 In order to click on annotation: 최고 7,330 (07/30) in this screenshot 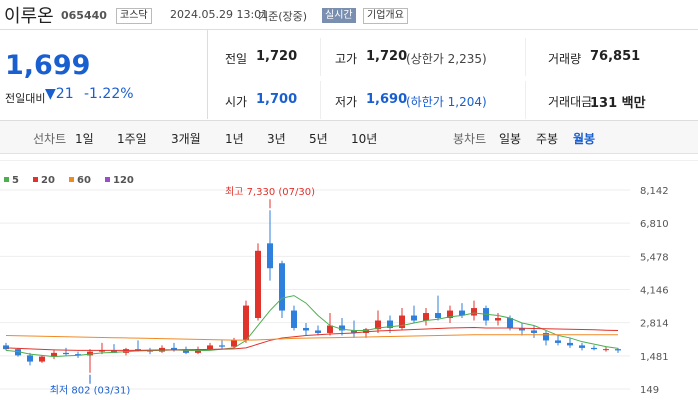, I will do `click(270, 192)`.